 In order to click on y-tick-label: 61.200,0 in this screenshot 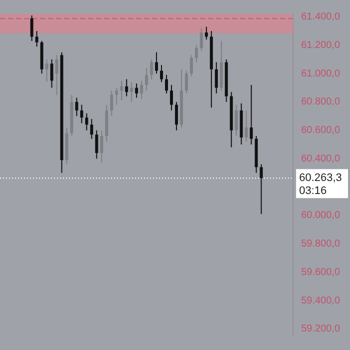, I will do `click(320, 45)`.